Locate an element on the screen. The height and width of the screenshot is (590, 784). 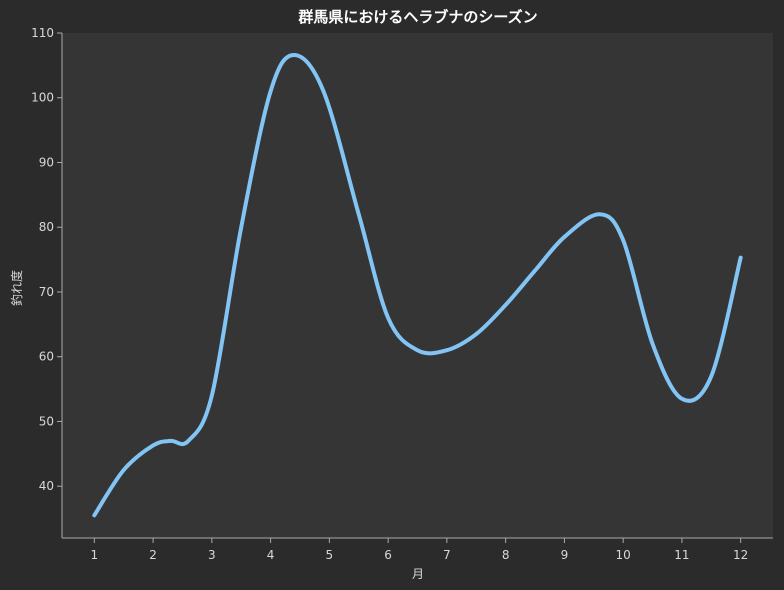
y-tick-label: 110 is located at coordinates (42, 33).